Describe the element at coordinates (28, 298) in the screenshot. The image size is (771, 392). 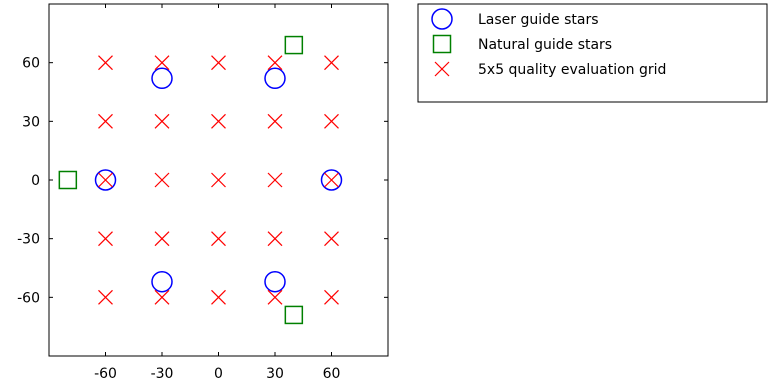
I see `y-tick-label: -60` at that location.